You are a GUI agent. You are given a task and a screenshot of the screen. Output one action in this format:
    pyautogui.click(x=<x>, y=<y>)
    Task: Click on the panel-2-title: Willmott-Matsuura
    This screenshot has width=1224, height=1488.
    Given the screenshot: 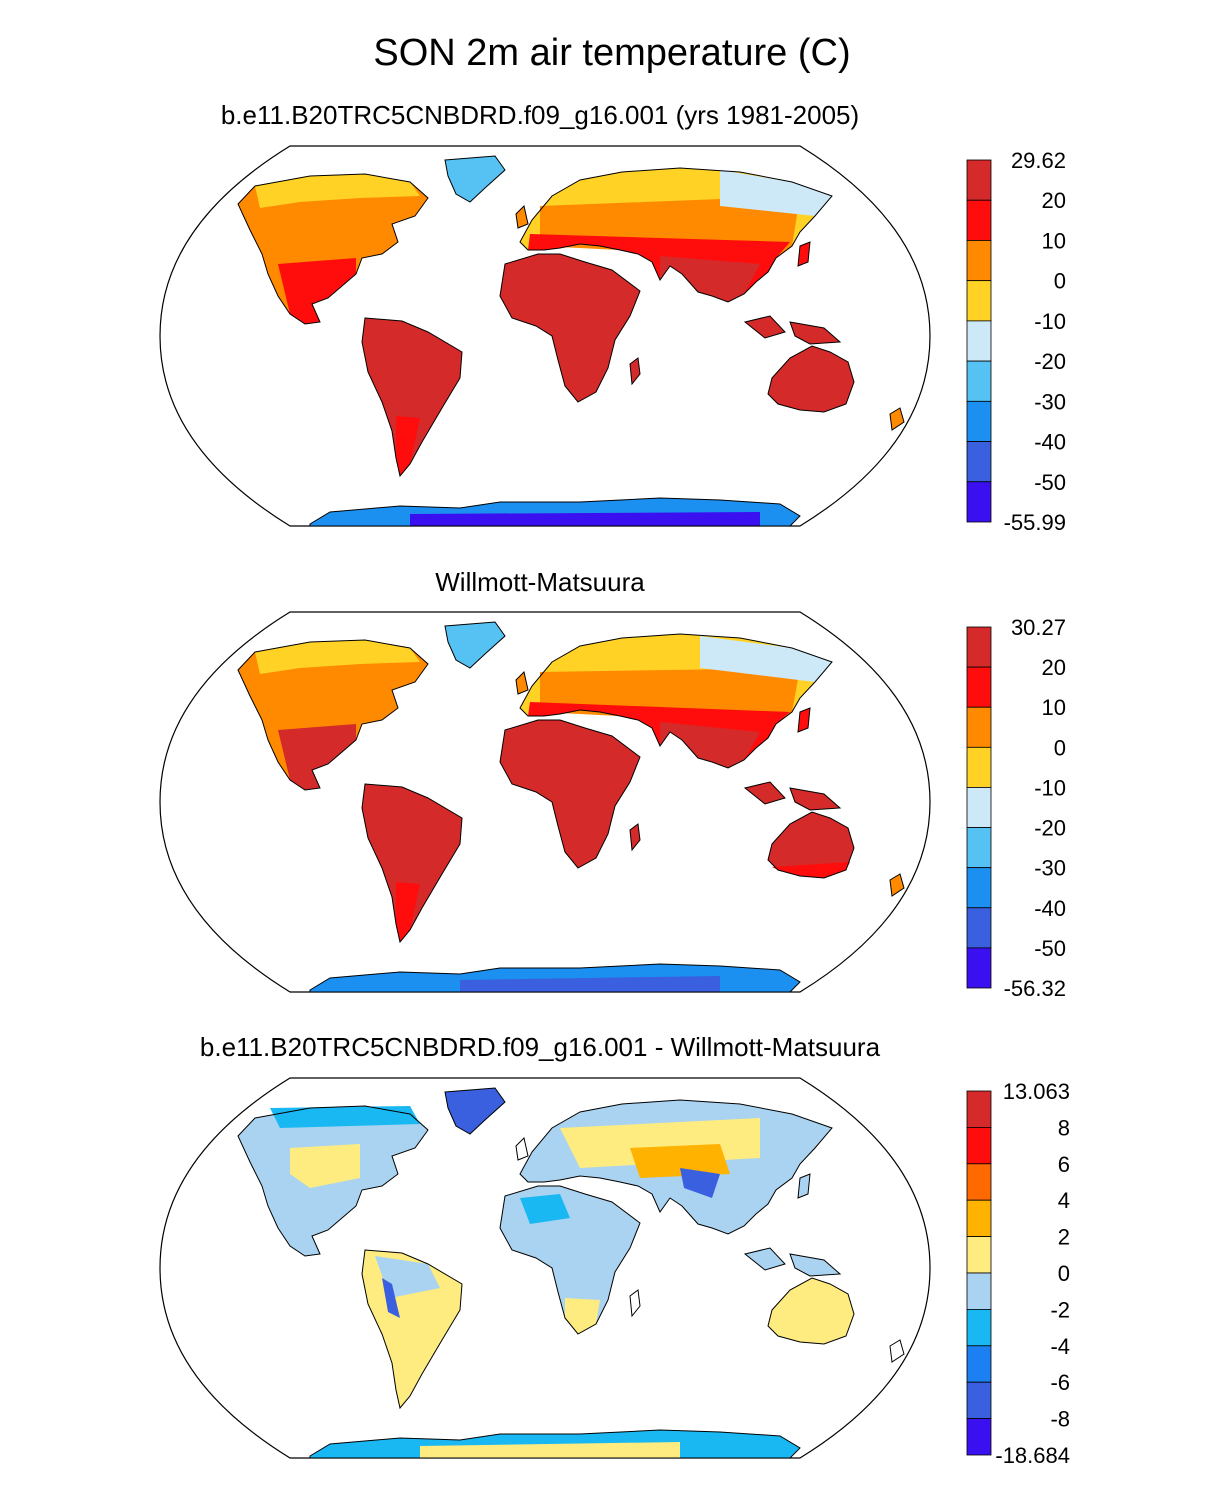 What is the action you would take?
    pyautogui.click(x=540, y=582)
    